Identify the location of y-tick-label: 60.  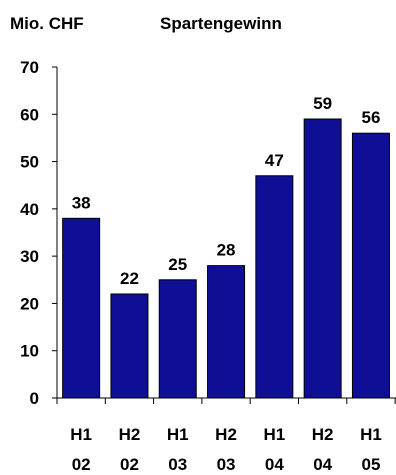
(29, 114).